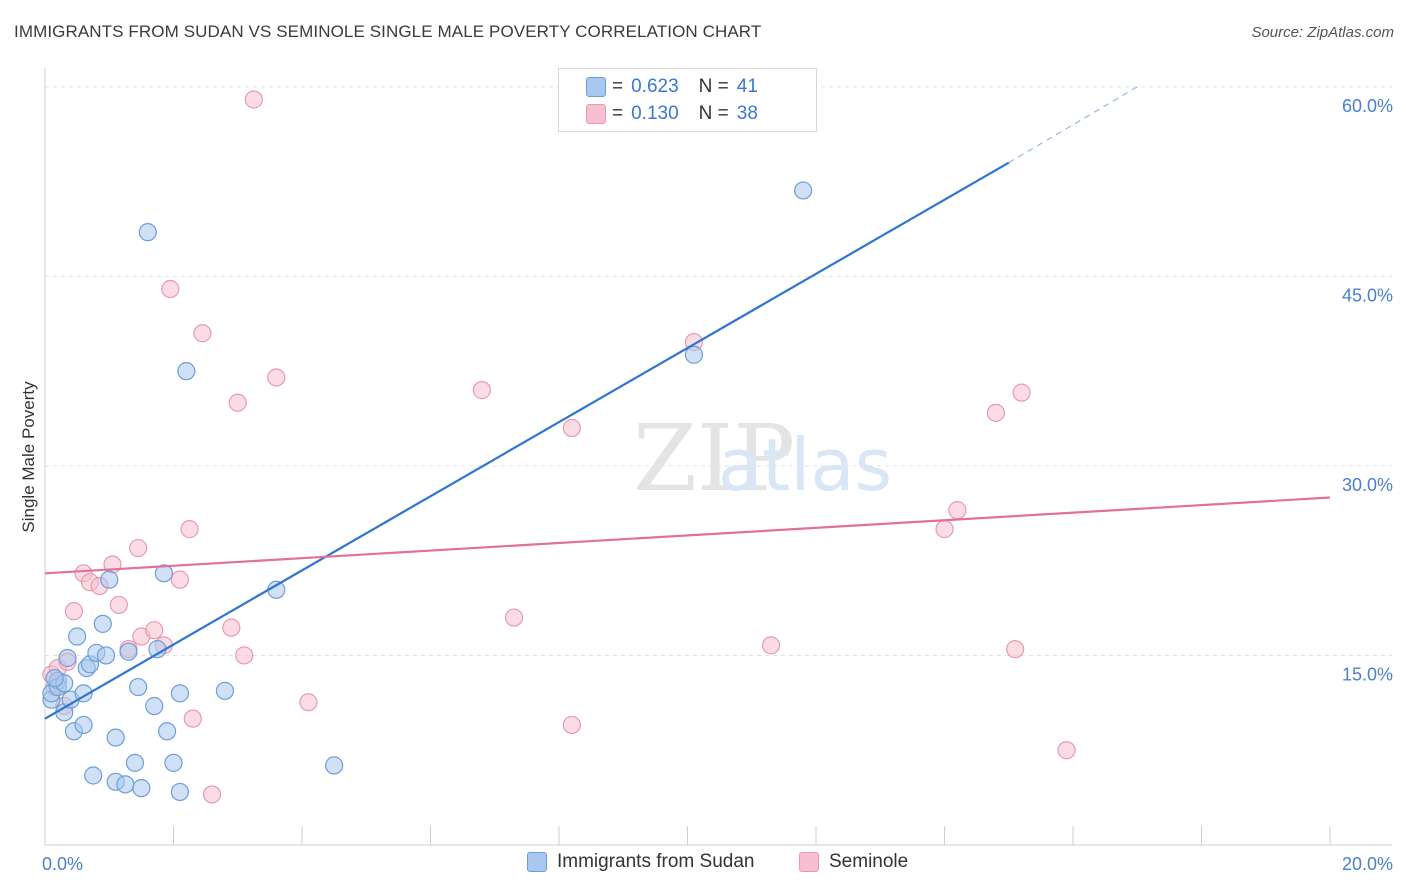  I want to click on y-tick-label: 60.0%, so click(1367, 106).